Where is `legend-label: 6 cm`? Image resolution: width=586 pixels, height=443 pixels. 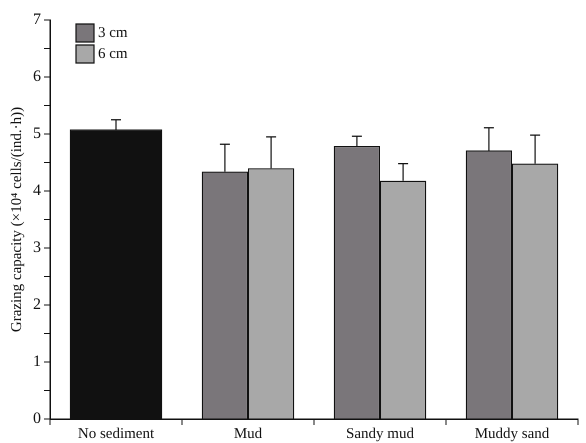
legend-label: 6 cm is located at coordinates (113, 54).